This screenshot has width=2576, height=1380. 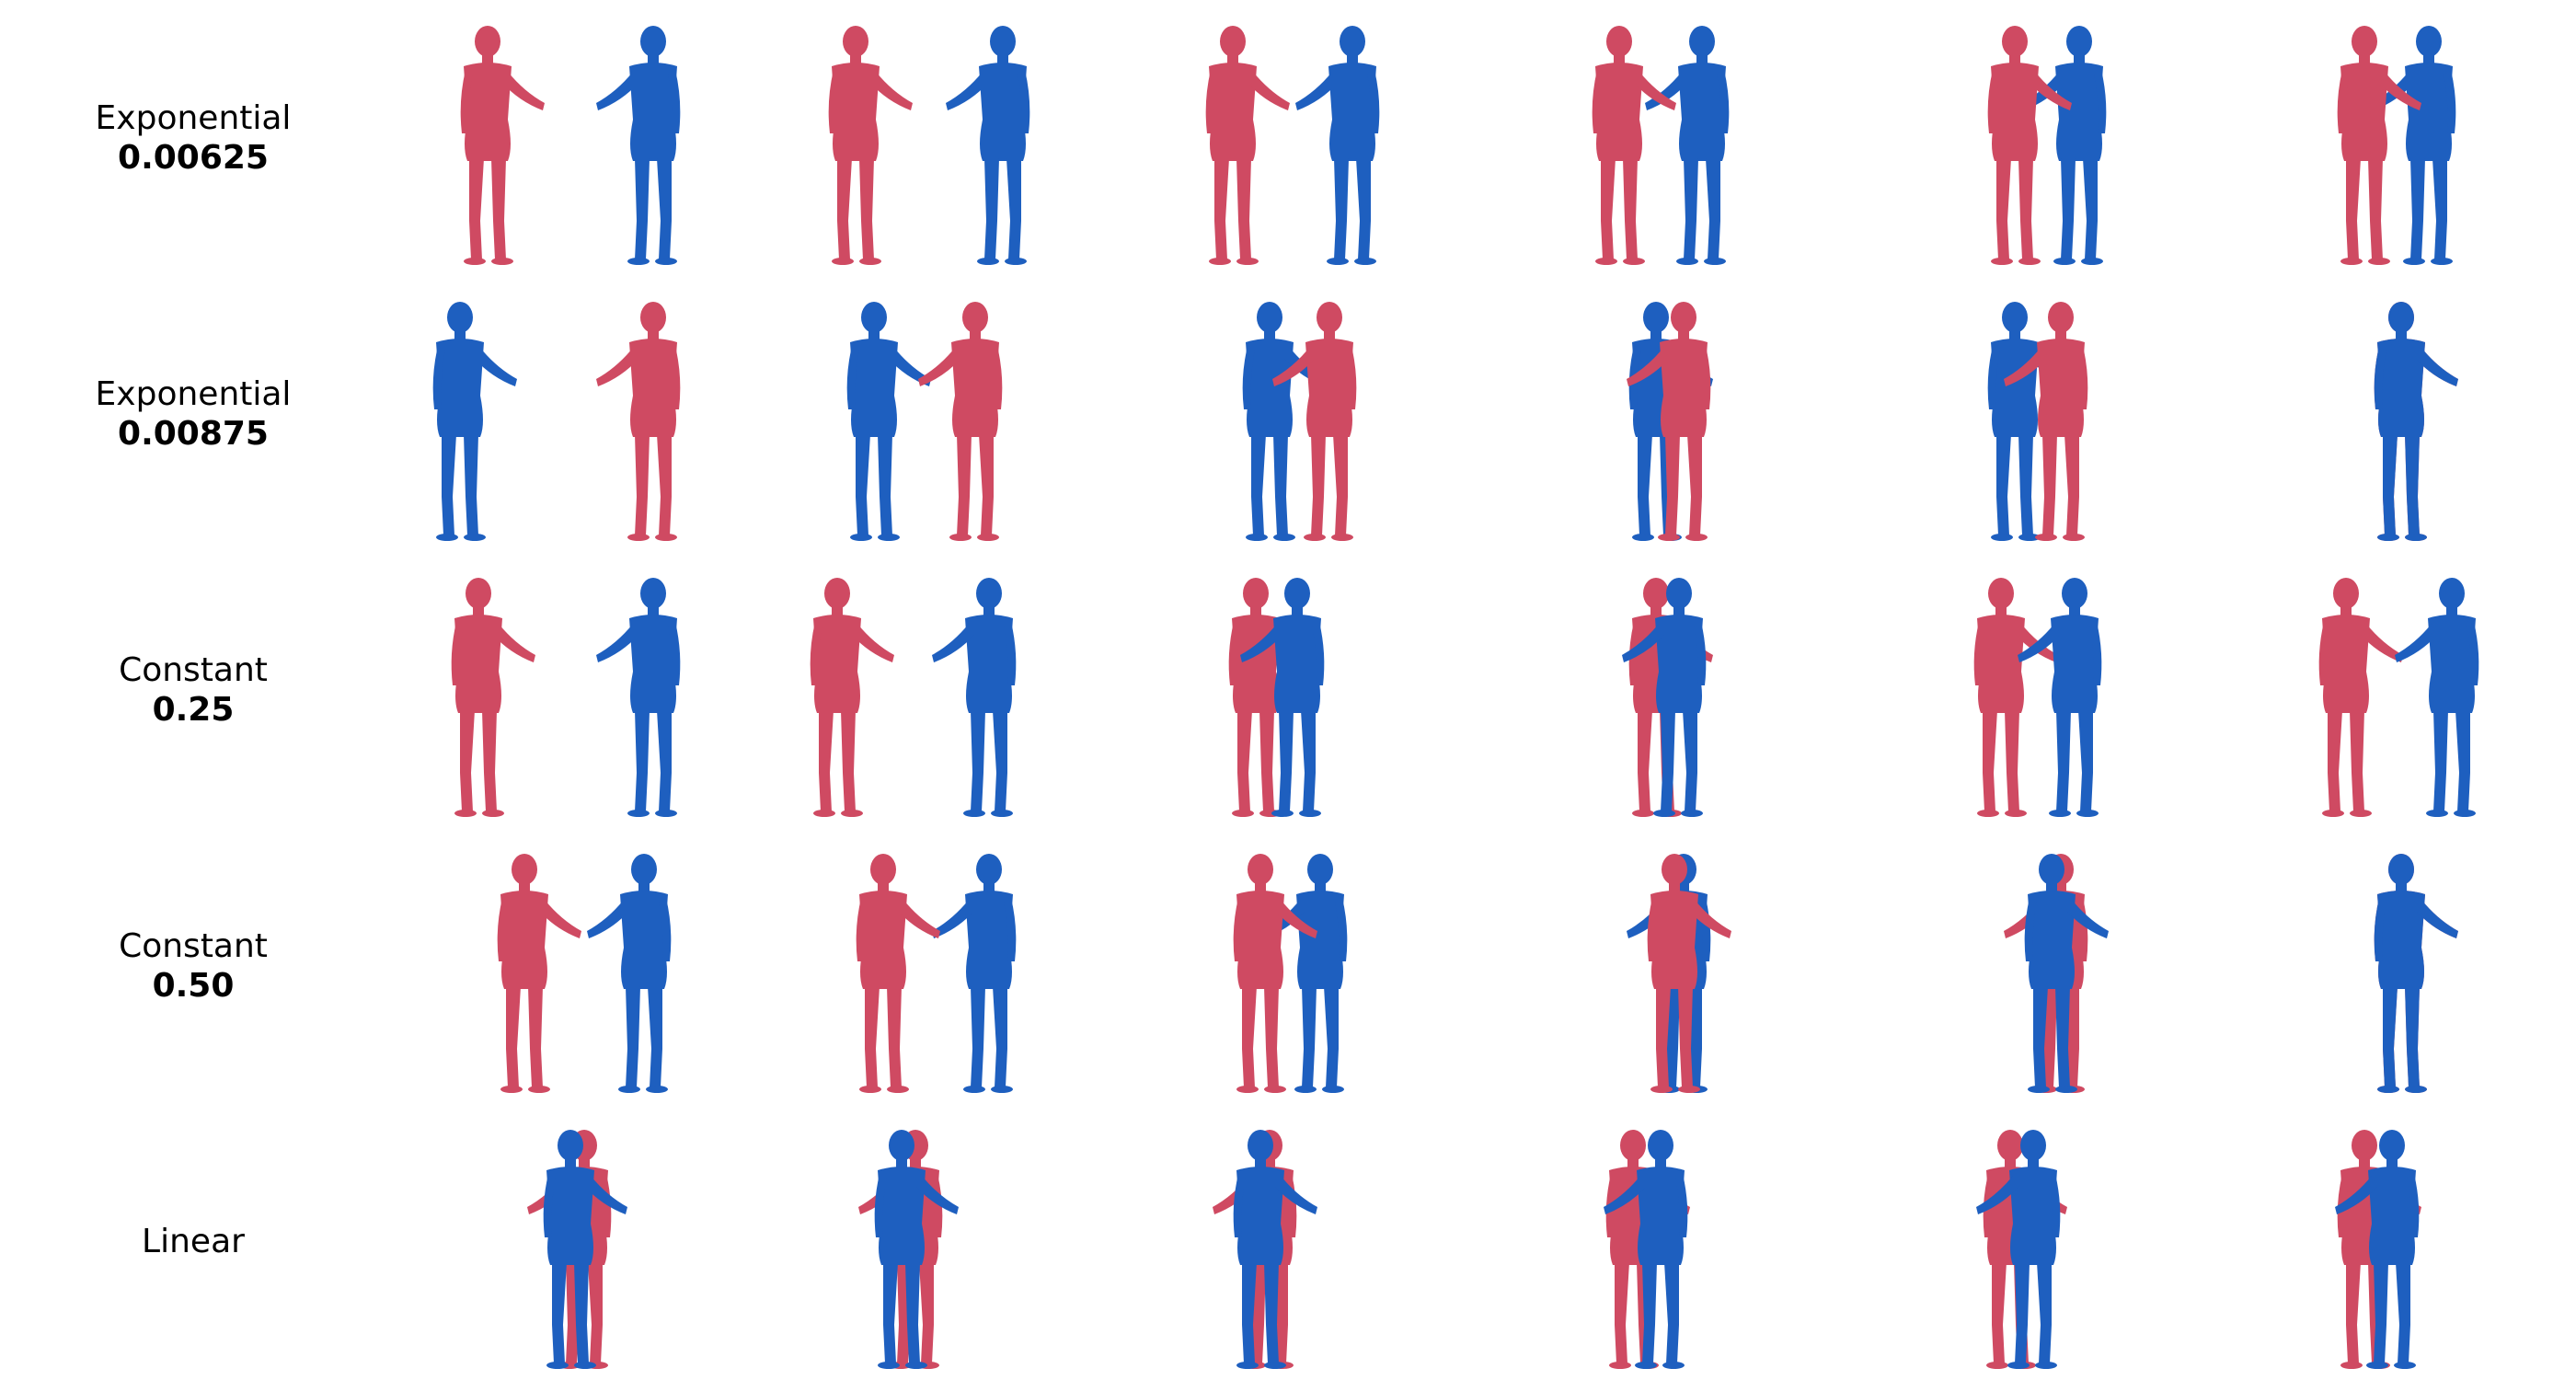 I want to click on row-value-label: 0.00875, so click(x=193, y=434).